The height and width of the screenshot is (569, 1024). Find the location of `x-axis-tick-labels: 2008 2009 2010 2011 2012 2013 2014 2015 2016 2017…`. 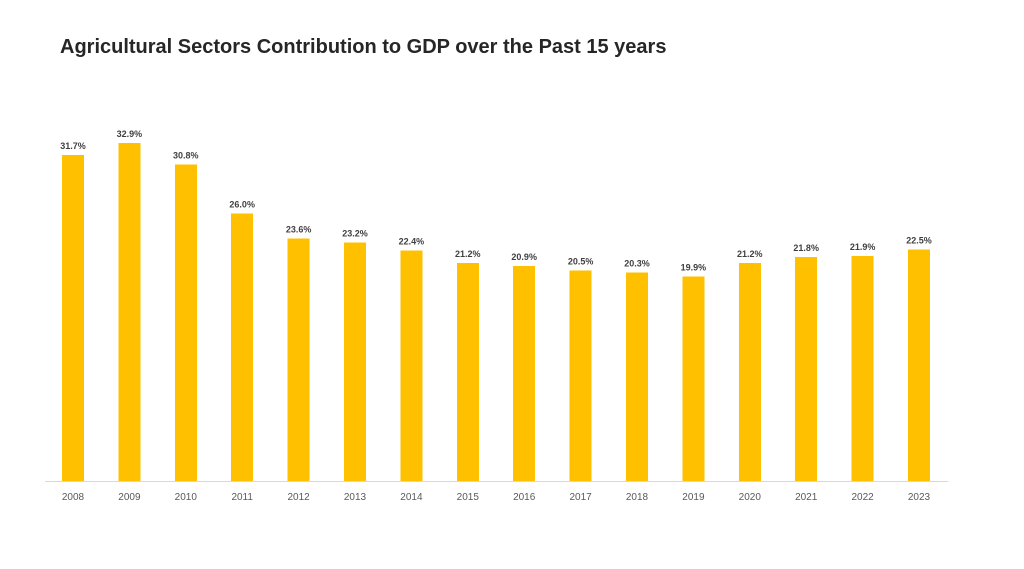

x-axis-tick-labels: 2008 2009 2010 2011 2012 2013 2014 2015 2016 2017… is located at coordinates (496, 497).